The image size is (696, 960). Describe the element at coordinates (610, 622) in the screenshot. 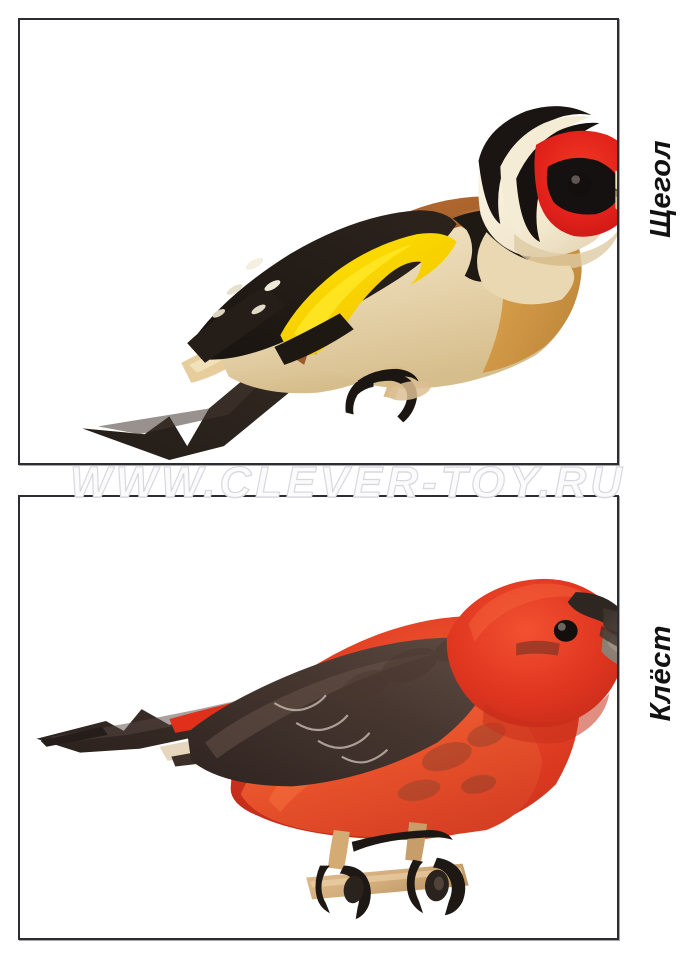

I see `crossbill-beak-upper` at that location.